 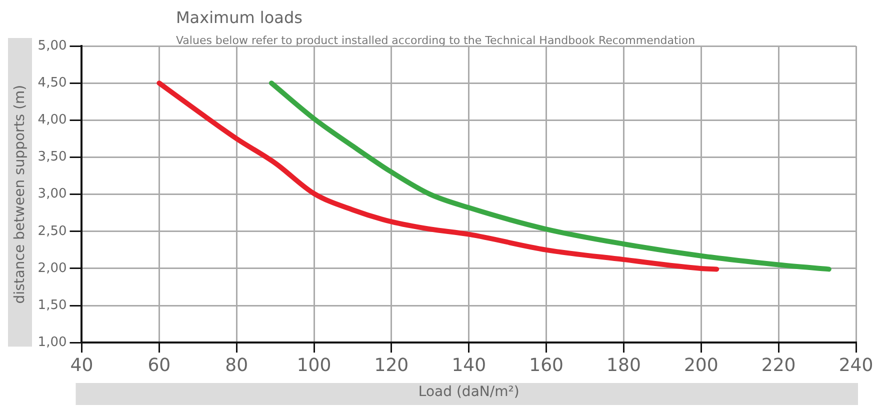 I want to click on y-tick-label: 2,00, so click(x=52, y=268).